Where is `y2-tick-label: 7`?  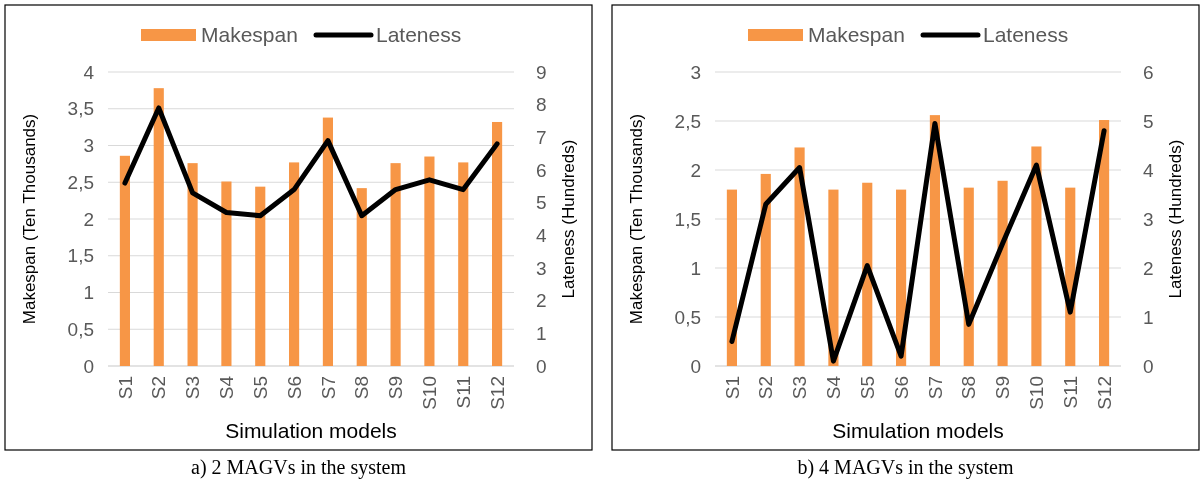
y2-tick-label: 7 is located at coordinates (541, 137).